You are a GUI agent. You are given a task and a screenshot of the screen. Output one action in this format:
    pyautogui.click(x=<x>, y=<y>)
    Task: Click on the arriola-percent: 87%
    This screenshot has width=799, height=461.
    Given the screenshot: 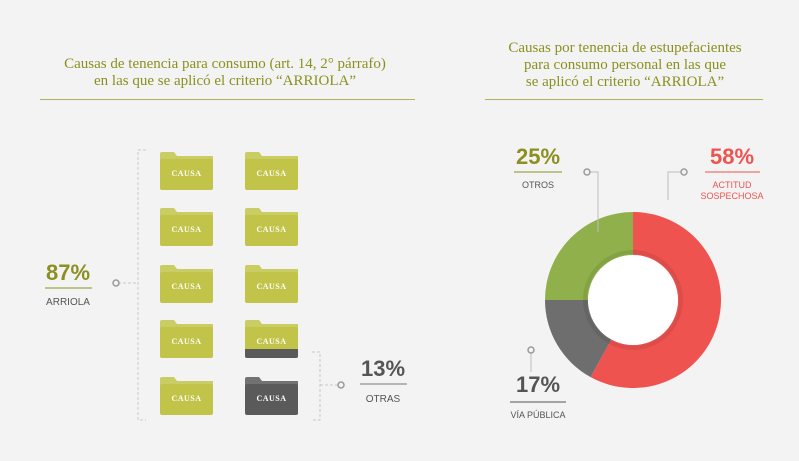 What is the action you would take?
    pyautogui.click(x=68, y=272)
    